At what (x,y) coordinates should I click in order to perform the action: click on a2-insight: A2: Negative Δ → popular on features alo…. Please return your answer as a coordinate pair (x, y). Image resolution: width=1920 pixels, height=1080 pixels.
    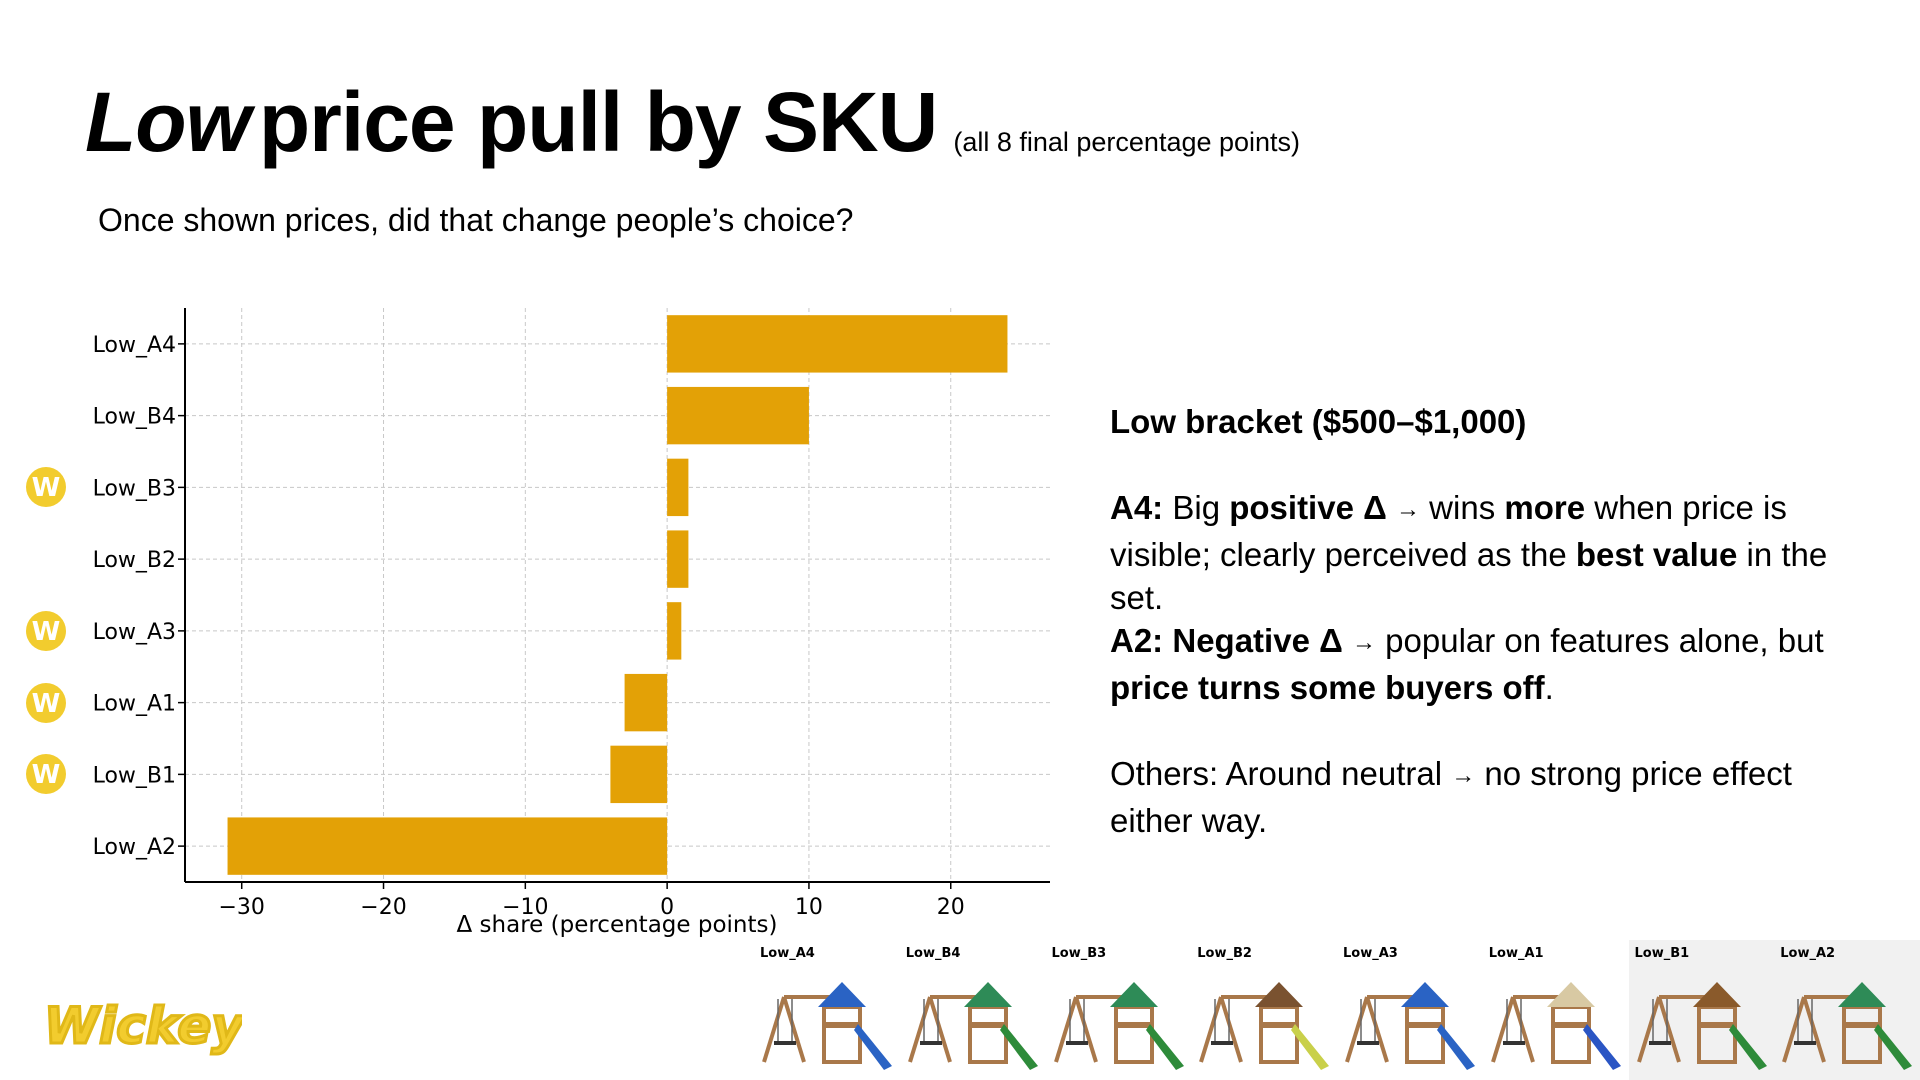
    Looking at the image, I should click on (1467, 664).